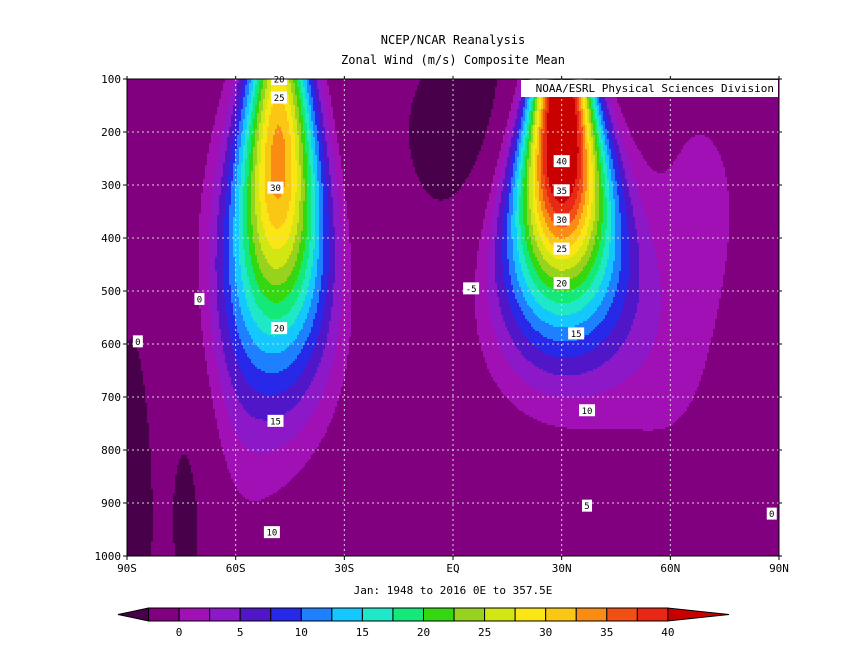 Image resolution: width=847 pixels, height=655 pixels. I want to click on y-tick-label: 400, so click(111, 238).